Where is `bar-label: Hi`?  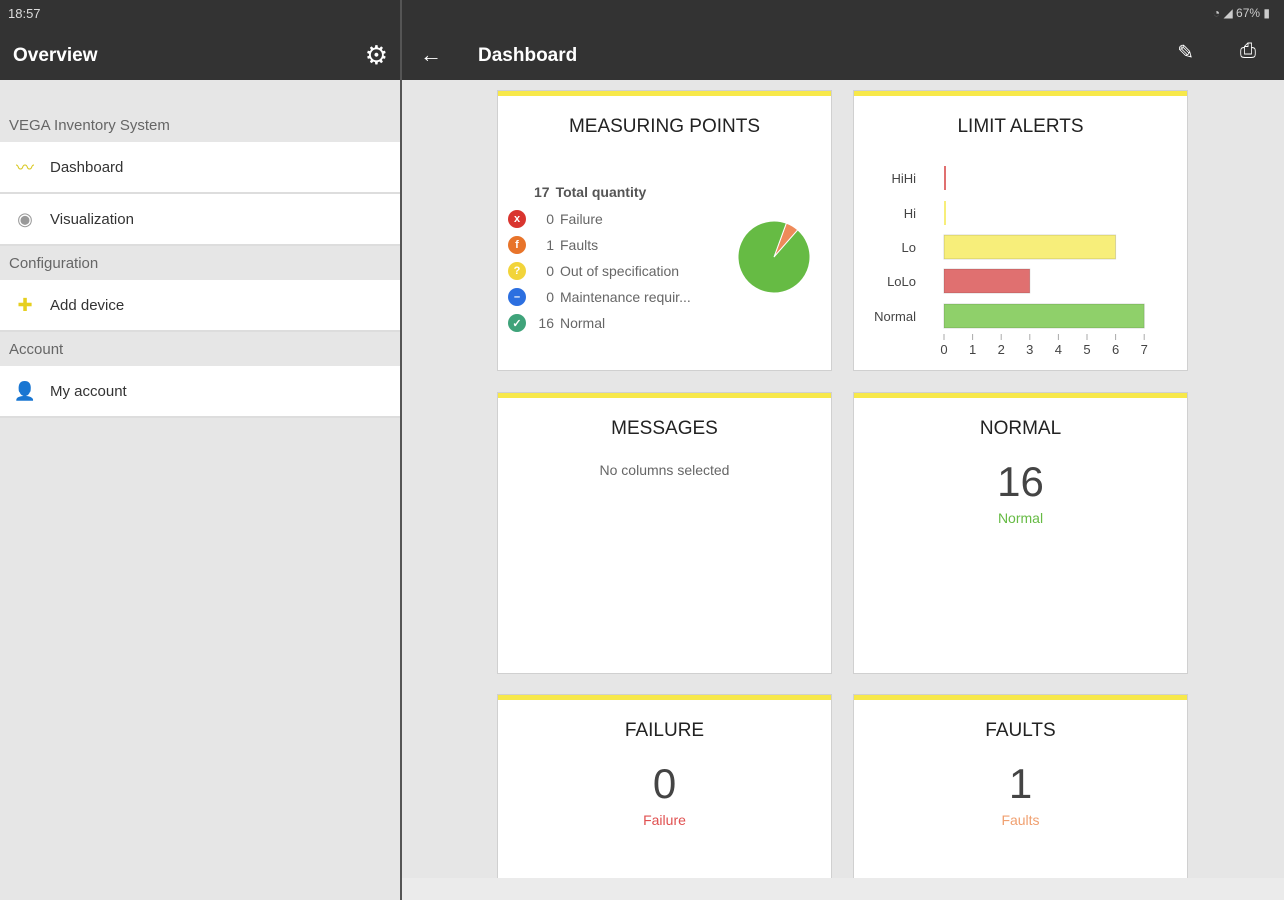 bar-label: Hi is located at coordinates (910, 213).